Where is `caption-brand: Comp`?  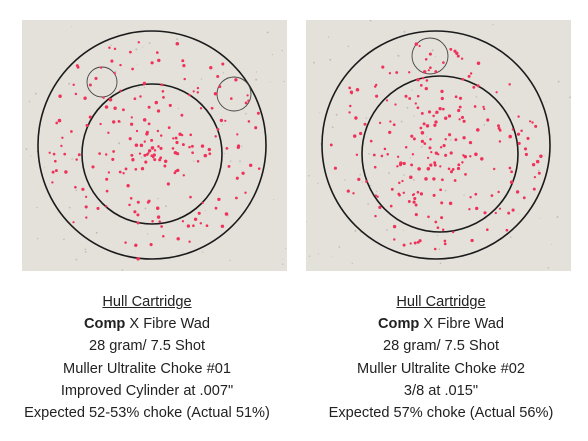 caption-brand: Comp is located at coordinates (399, 324).